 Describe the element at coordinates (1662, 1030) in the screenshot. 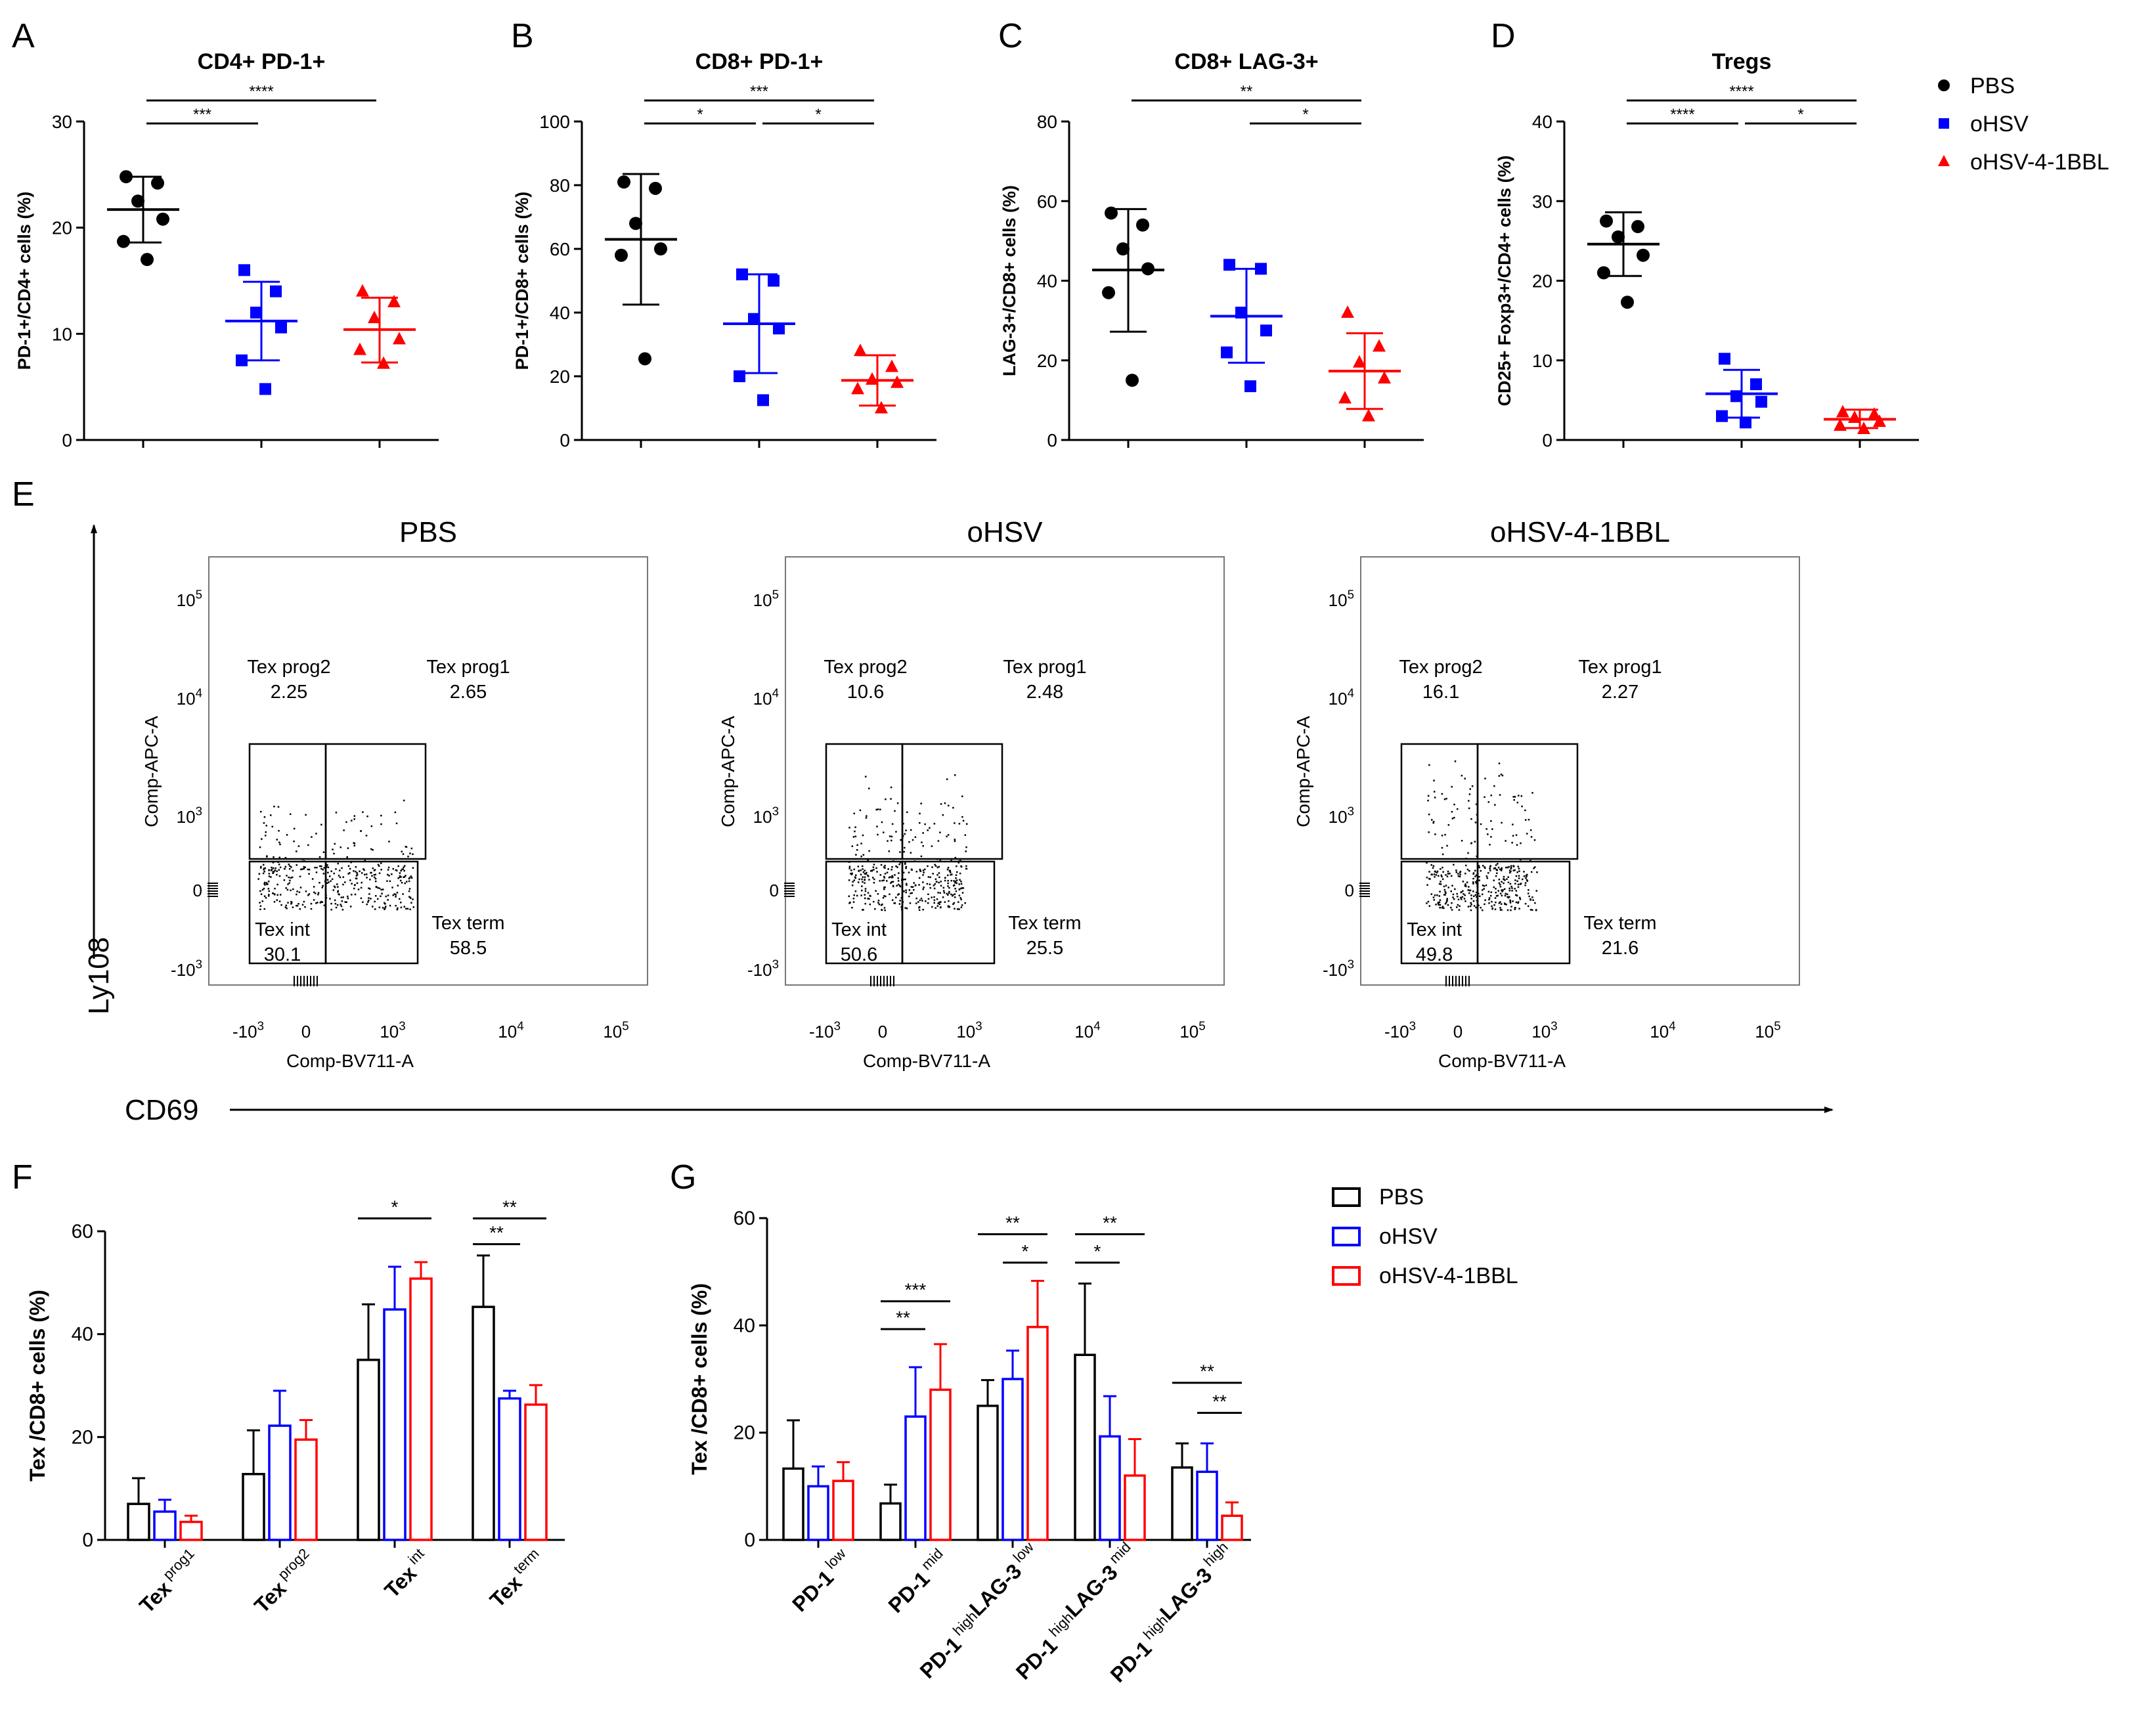

I see `flow-x-tick-label: 104` at that location.